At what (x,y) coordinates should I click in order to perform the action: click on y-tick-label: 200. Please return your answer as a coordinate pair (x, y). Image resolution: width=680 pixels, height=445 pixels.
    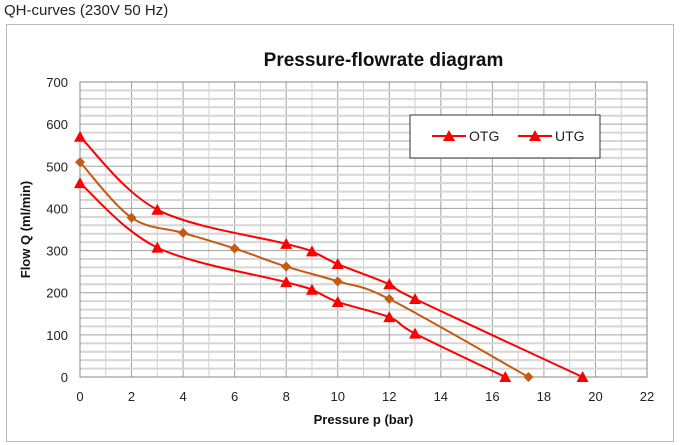
    Looking at the image, I should click on (57, 293).